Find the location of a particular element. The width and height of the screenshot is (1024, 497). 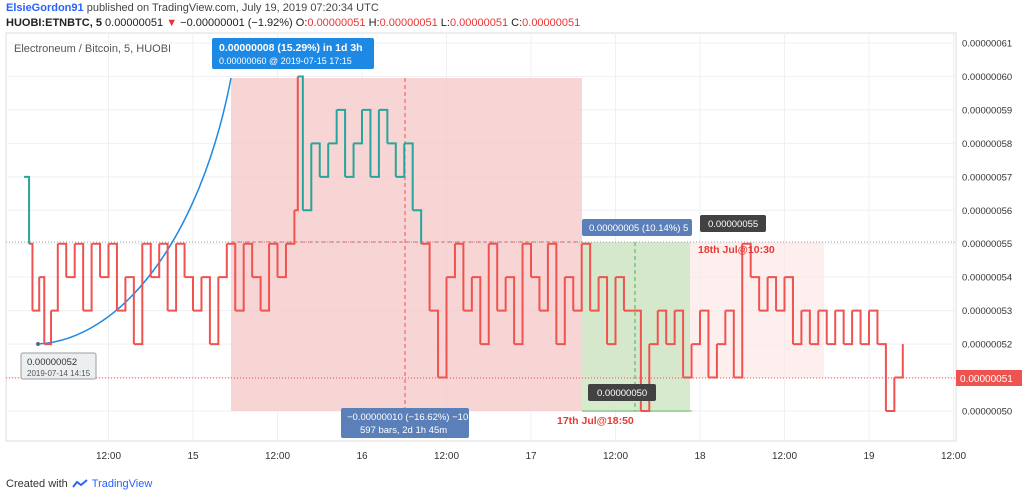

price-tick-label: 0.00000056 is located at coordinates (987, 211).